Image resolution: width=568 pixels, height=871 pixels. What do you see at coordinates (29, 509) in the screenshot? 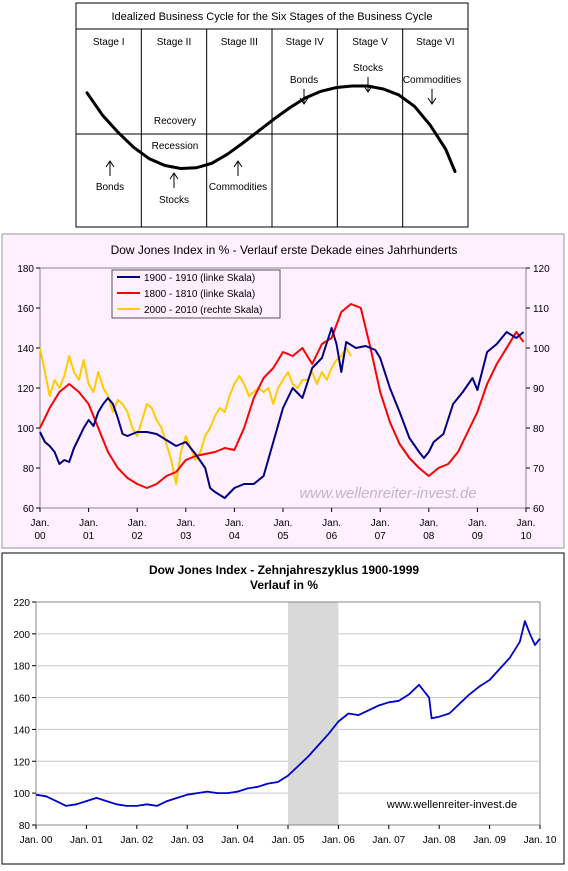
I see `y-tick-label: 60` at bounding box center [29, 509].